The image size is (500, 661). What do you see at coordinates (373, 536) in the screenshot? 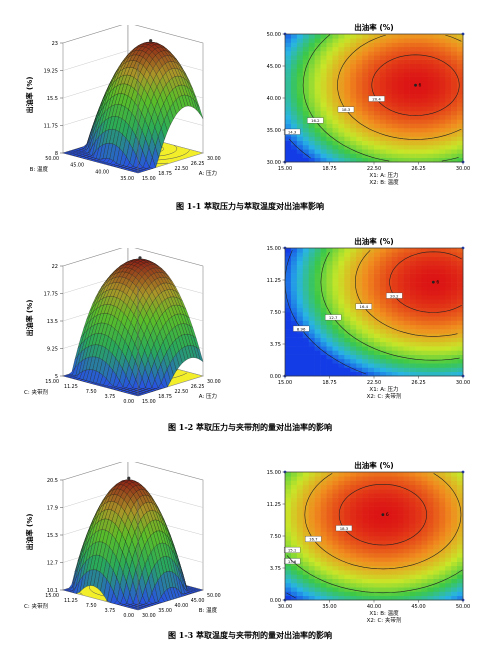
I see `contour-lines: 13.615.116.718.3` at bounding box center [373, 536].